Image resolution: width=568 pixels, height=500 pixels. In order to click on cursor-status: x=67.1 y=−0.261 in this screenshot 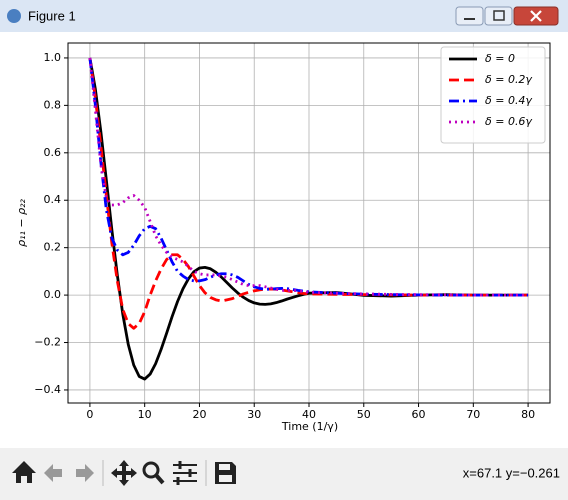, I will do `click(511, 472)`.